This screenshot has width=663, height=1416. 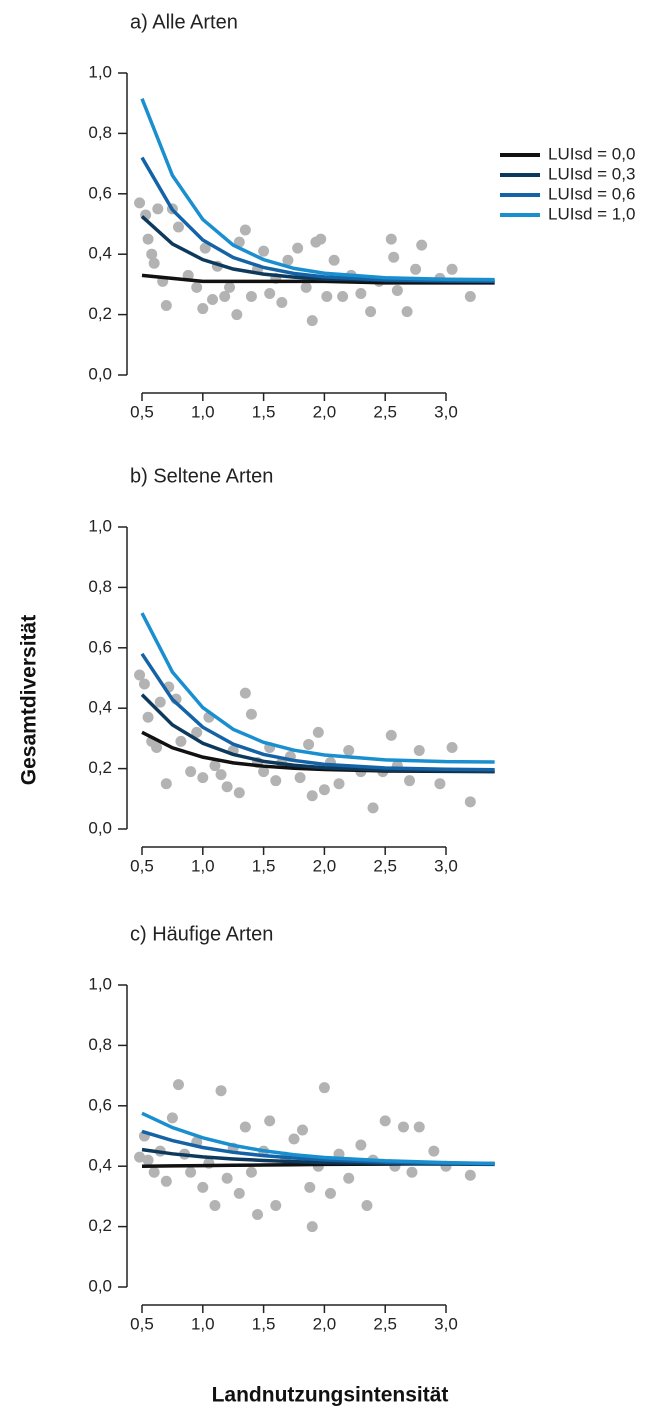 What do you see at coordinates (591, 153) in the screenshot?
I see `legend-label: LUIsd = 0,0` at bounding box center [591, 153].